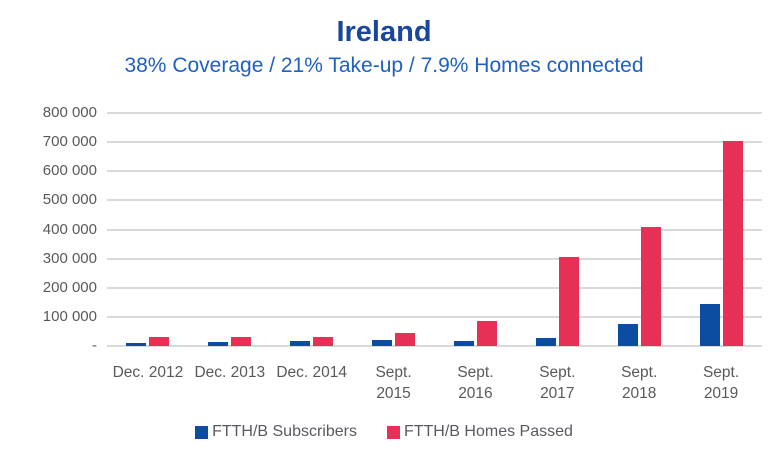 The height and width of the screenshot is (454, 768). Describe the element at coordinates (721, 383) in the screenshot. I see `x-axis-category-label: Sept. 2019` at that location.